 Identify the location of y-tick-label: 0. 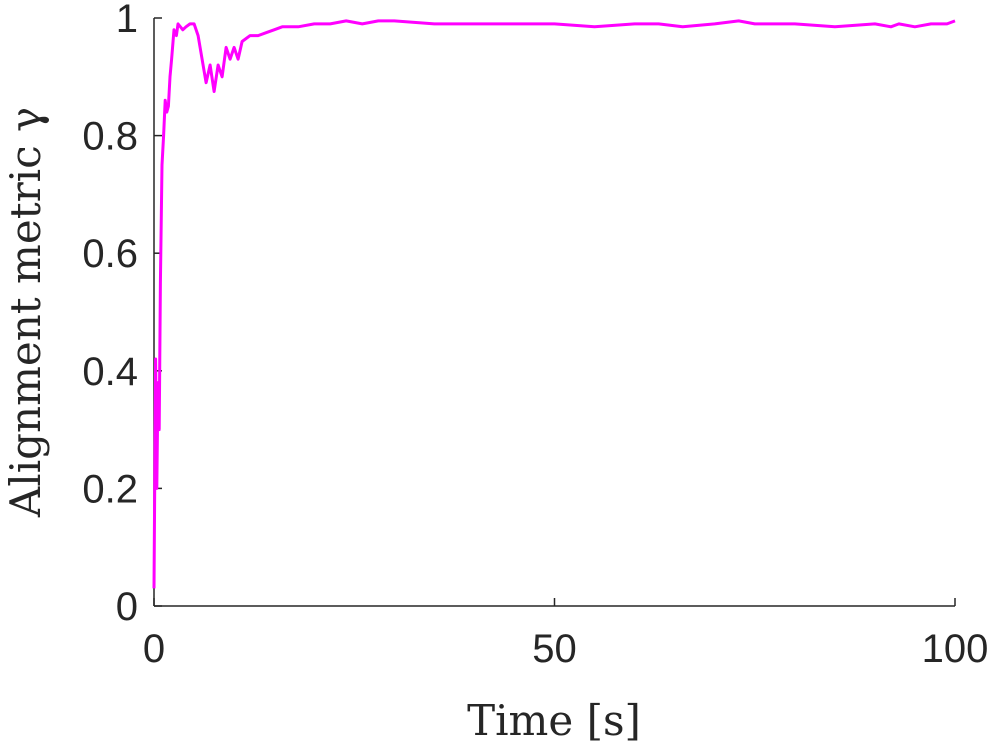
(127, 607).